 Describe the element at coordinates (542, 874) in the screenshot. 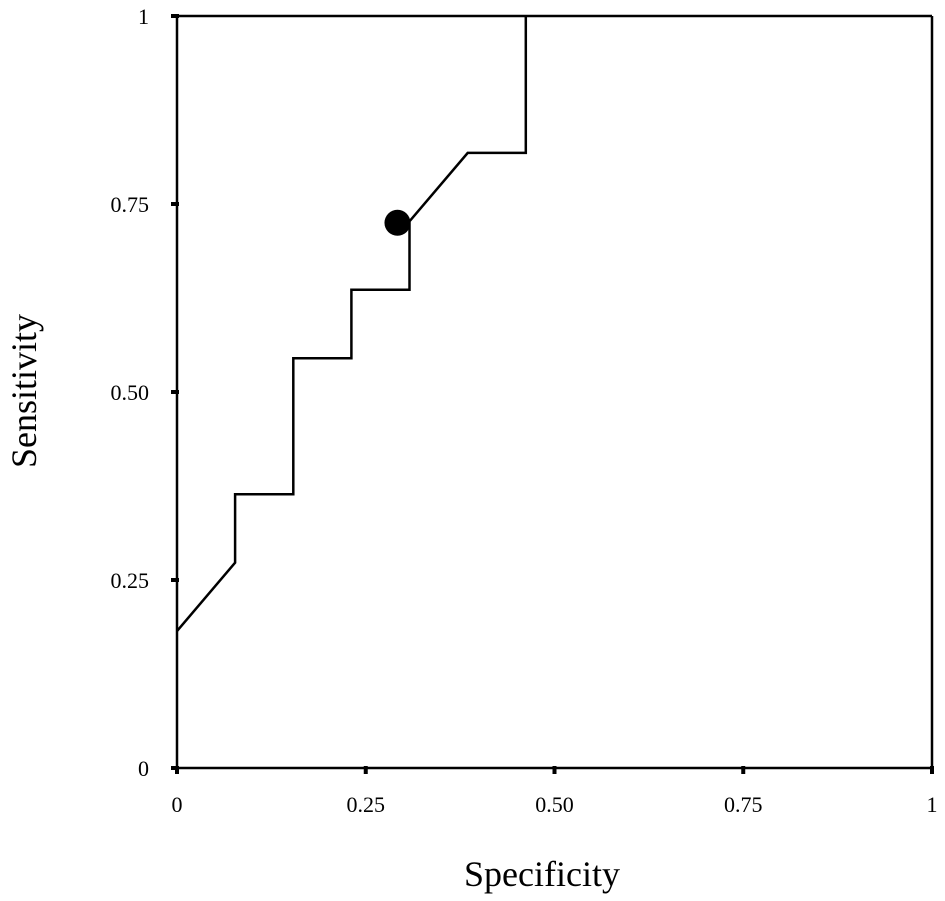

I see `x-axis-title: Specificity` at that location.